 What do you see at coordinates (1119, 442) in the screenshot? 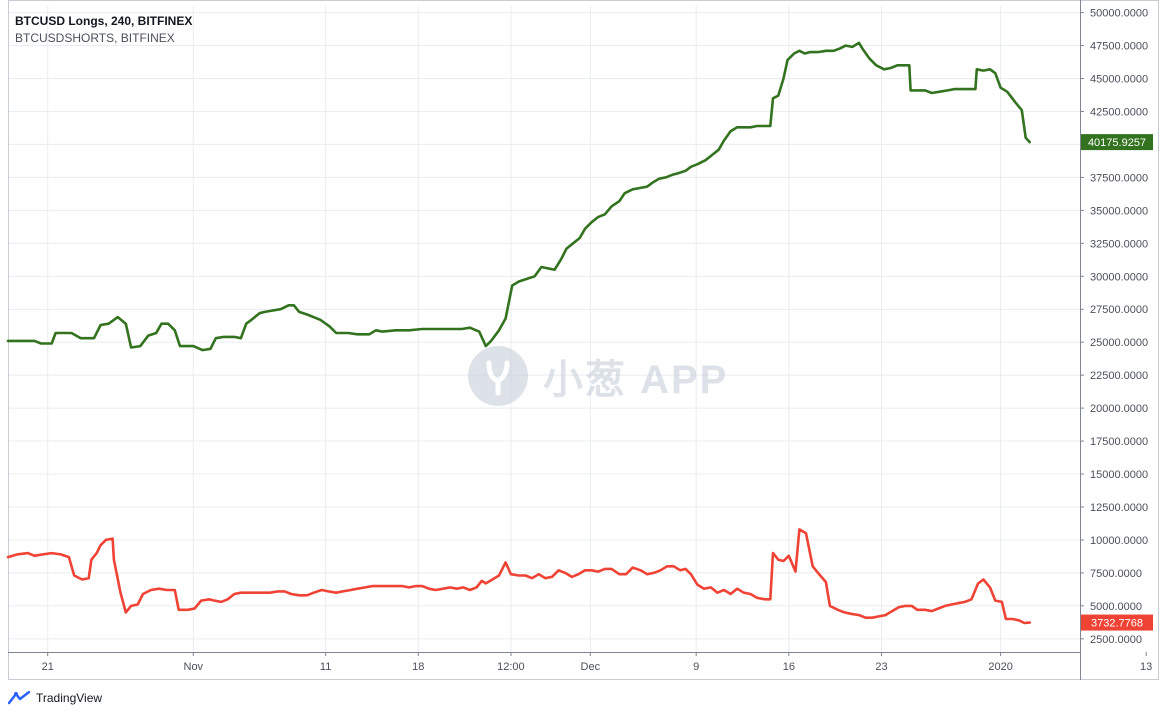
I see `y-tick-label: 17500.0000` at bounding box center [1119, 442].